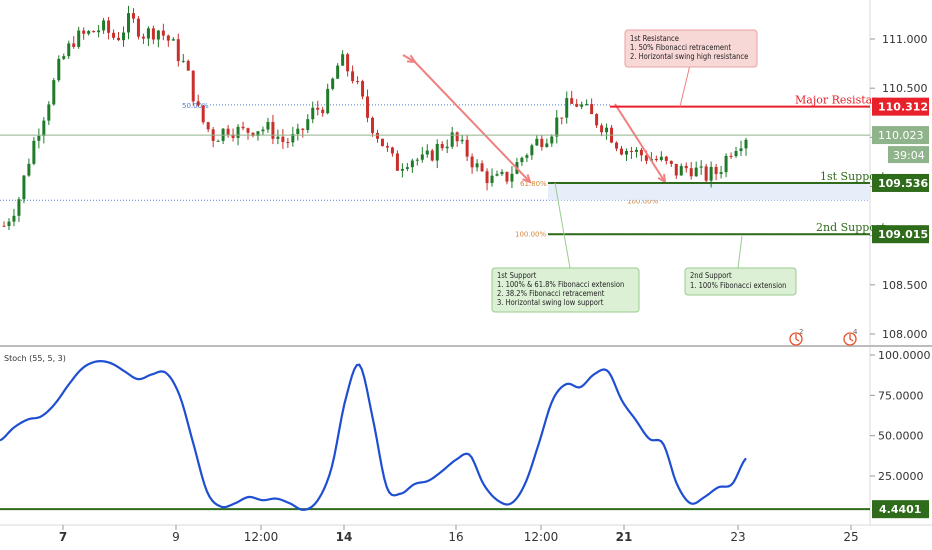 The width and height of the screenshot is (932, 550). What do you see at coordinates (176, 537) in the screenshot?
I see `time-tick-label: 9` at bounding box center [176, 537].